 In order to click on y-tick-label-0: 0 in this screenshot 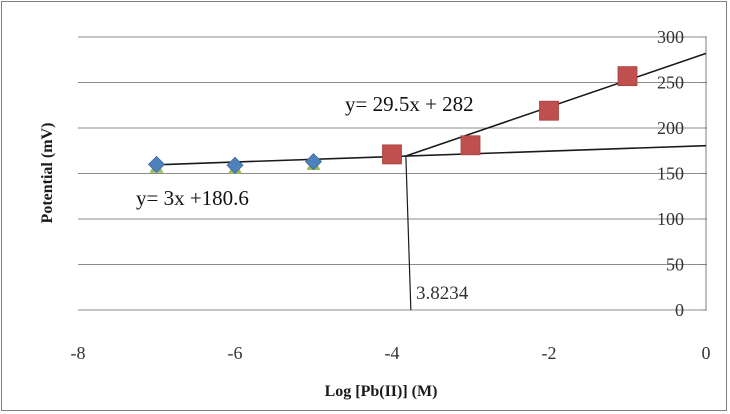, I will do `click(679, 310)`.